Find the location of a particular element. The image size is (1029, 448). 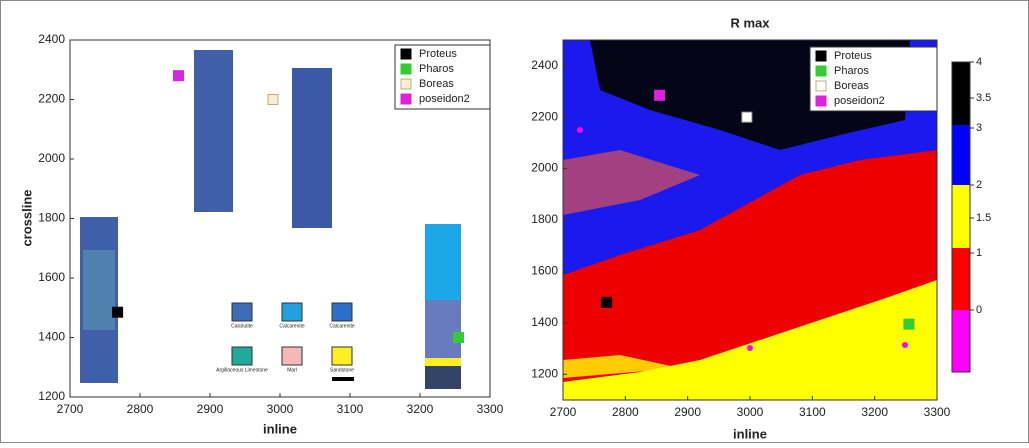

lithology-label: Calcilutite is located at coordinates (242, 326).